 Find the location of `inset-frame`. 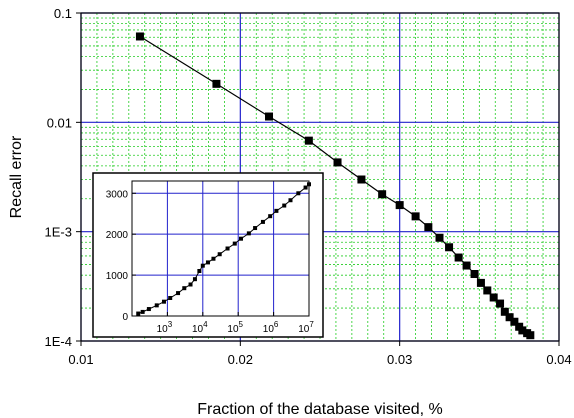

inset-frame is located at coordinates (220, 248).